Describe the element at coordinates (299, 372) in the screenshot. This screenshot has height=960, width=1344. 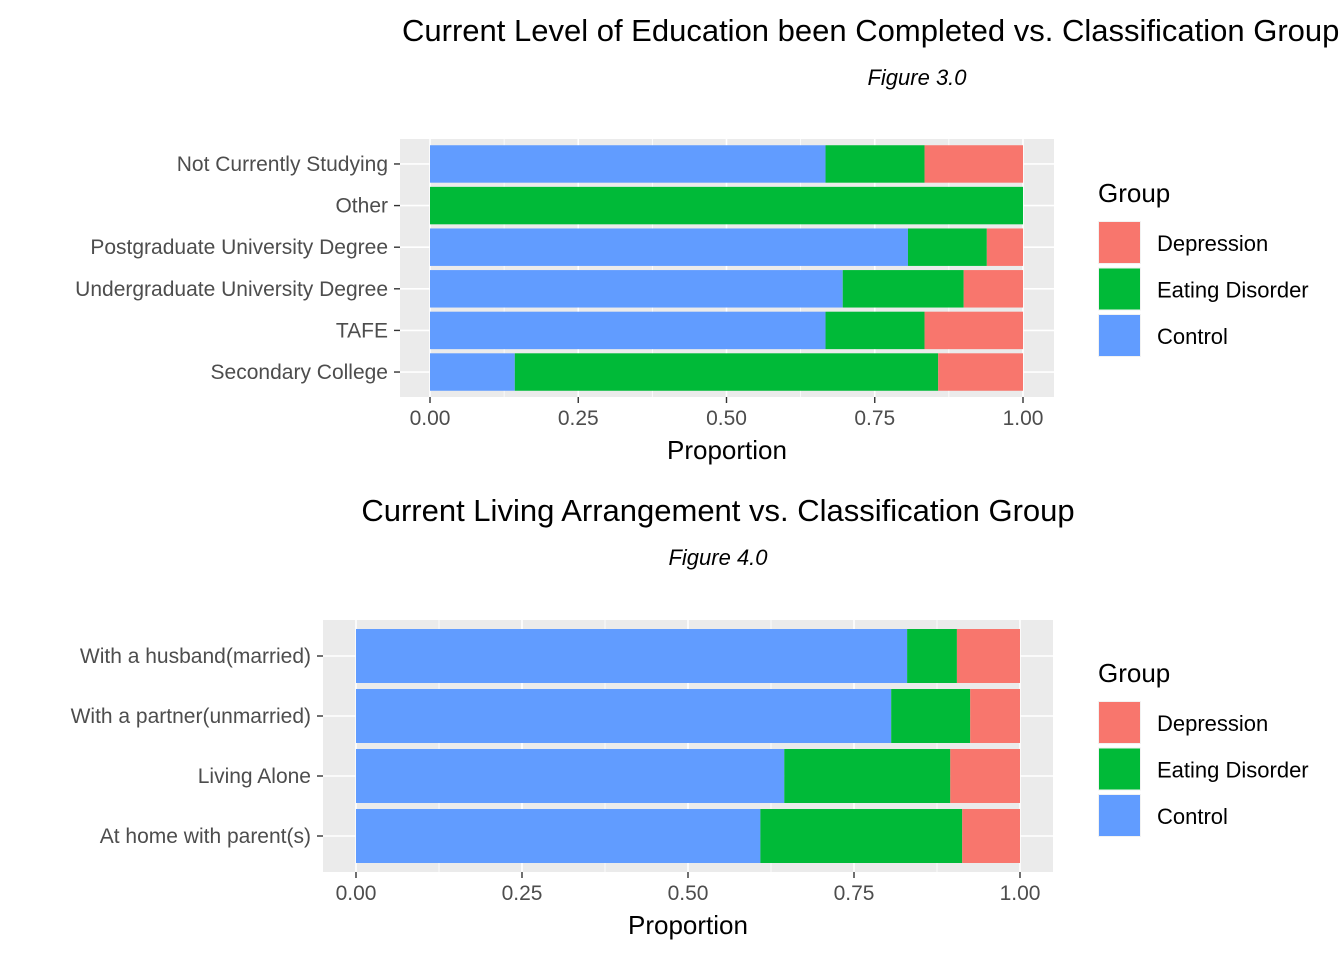
I see `y-tick-label: Secondary College` at that location.